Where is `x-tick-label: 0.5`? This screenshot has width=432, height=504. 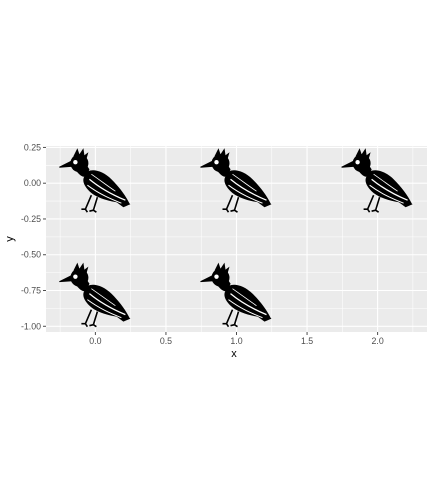
x-tick-label: 0.5 is located at coordinates (166, 341).